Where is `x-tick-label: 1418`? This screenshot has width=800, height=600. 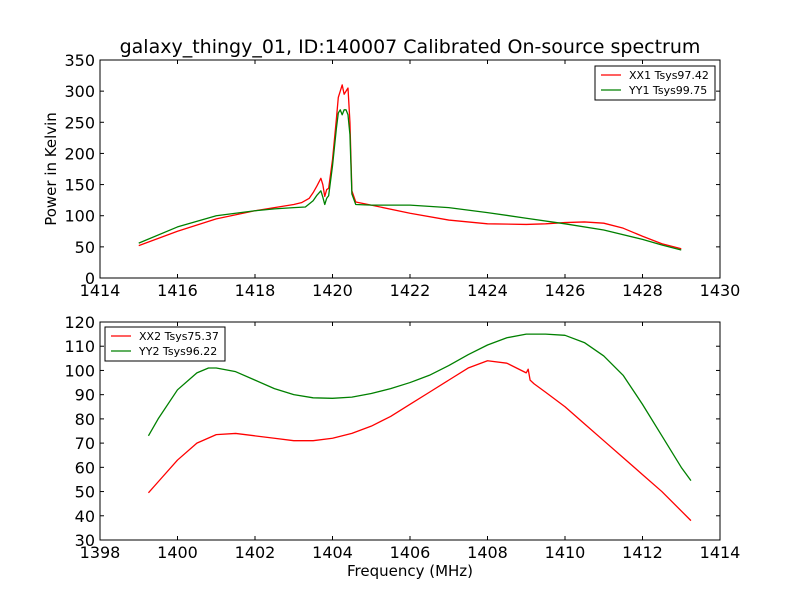
x-tick-label: 1418 is located at coordinates (255, 290).